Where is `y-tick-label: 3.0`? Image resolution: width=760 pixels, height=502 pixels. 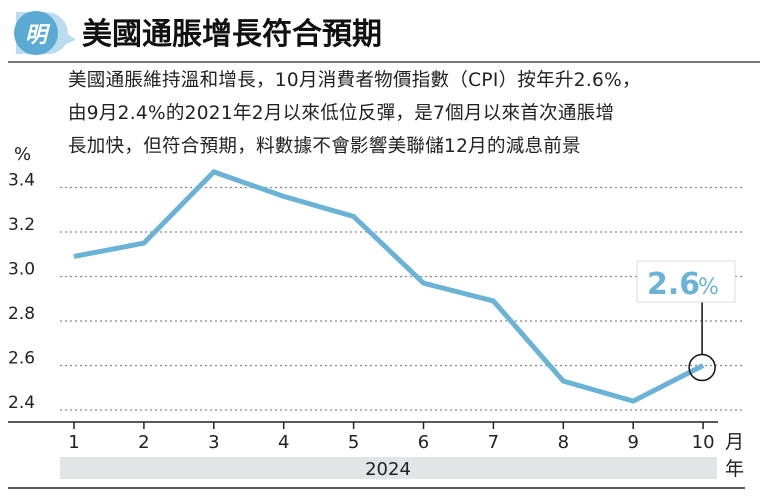 y-tick-label: 3.0 is located at coordinates (21, 270).